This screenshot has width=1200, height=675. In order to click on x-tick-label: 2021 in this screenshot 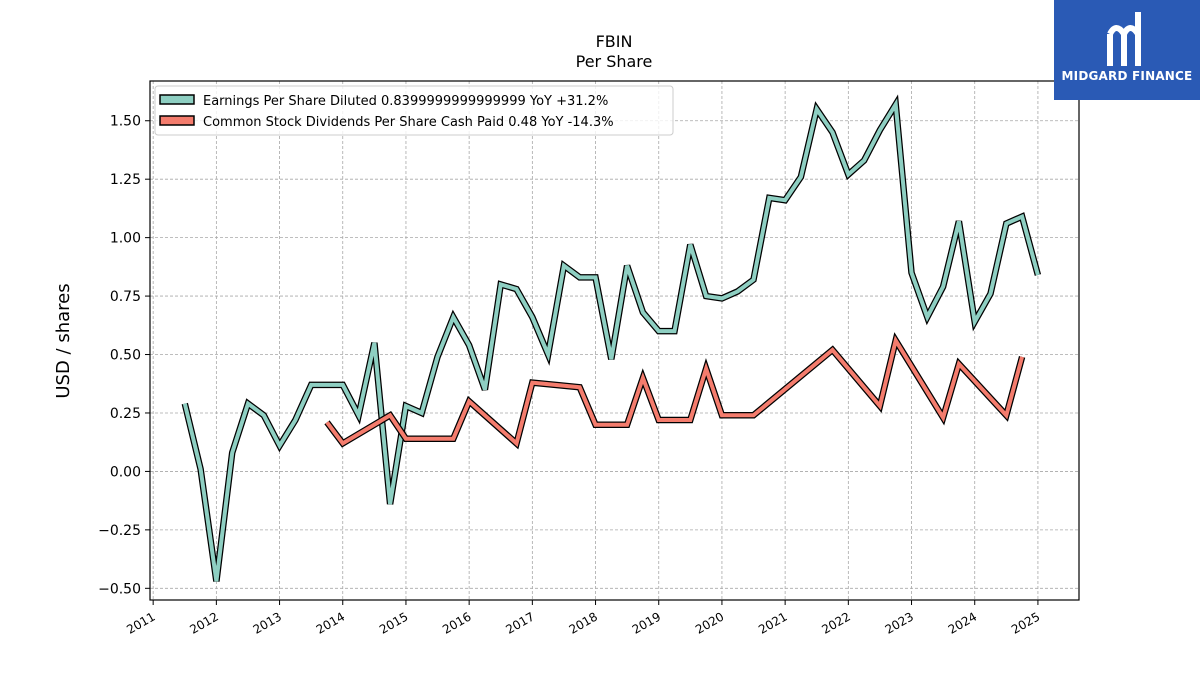, I will do `click(772, 622)`.